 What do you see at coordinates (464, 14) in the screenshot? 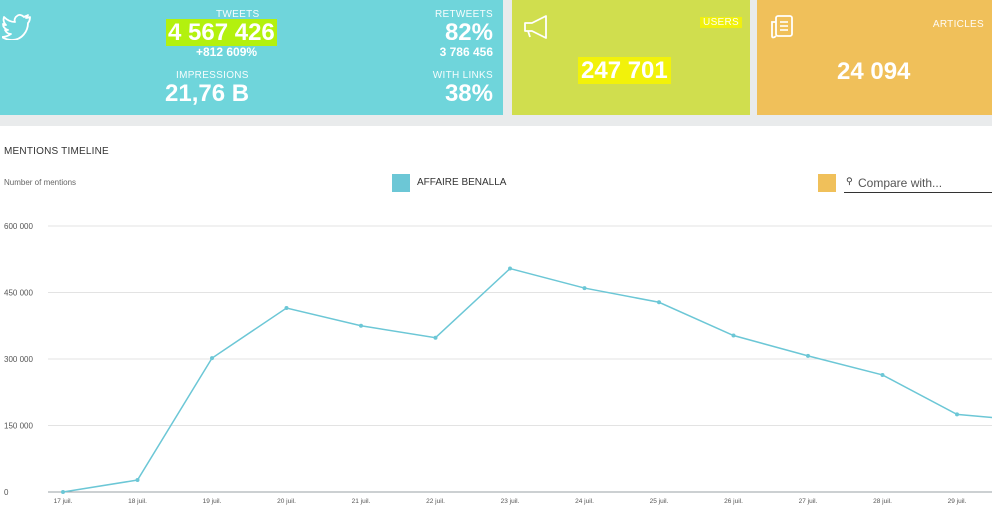
I see `retweets-label: RETWEETS` at bounding box center [464, 14].